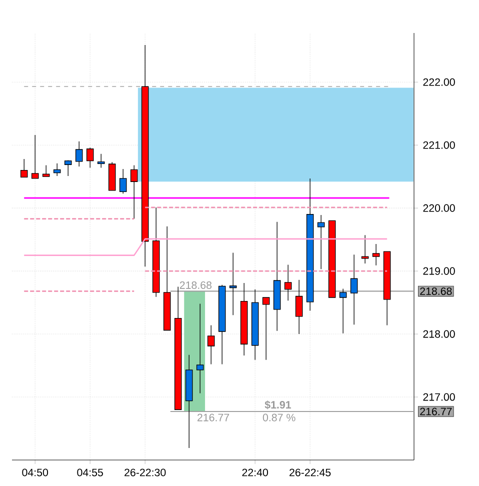  I want to click on y-tick-label: 222.00, so click(439, 82).